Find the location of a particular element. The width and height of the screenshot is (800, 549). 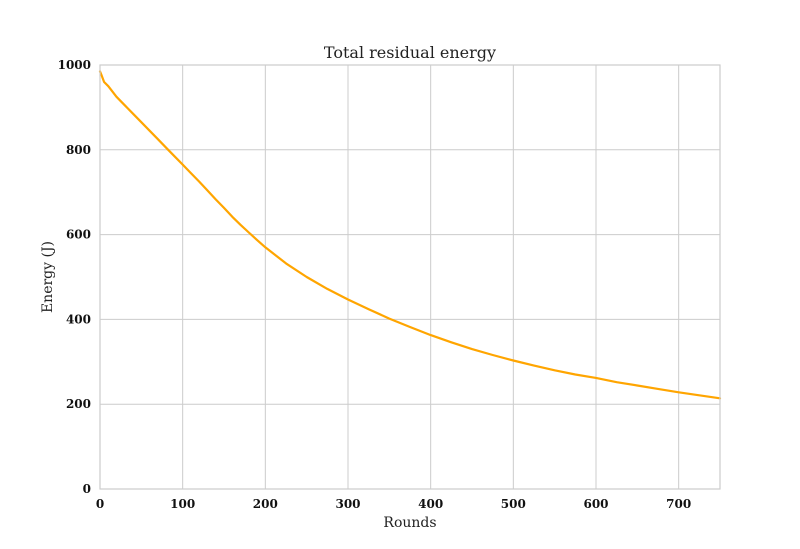

x-tick-label: 600 is located at coordinates (595, 504).